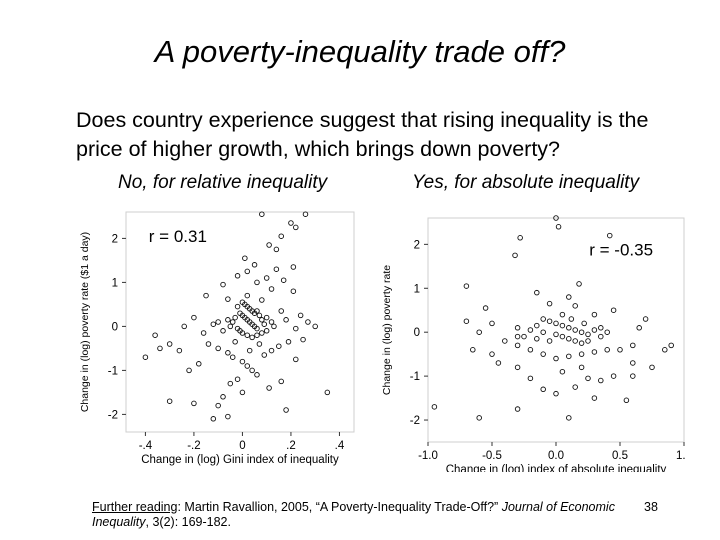 The width and height of the screenshot is (720, 540). Describe the element at coordinates (291, 446) in the screenshot. I see `x-tick-label: .2` at that location.